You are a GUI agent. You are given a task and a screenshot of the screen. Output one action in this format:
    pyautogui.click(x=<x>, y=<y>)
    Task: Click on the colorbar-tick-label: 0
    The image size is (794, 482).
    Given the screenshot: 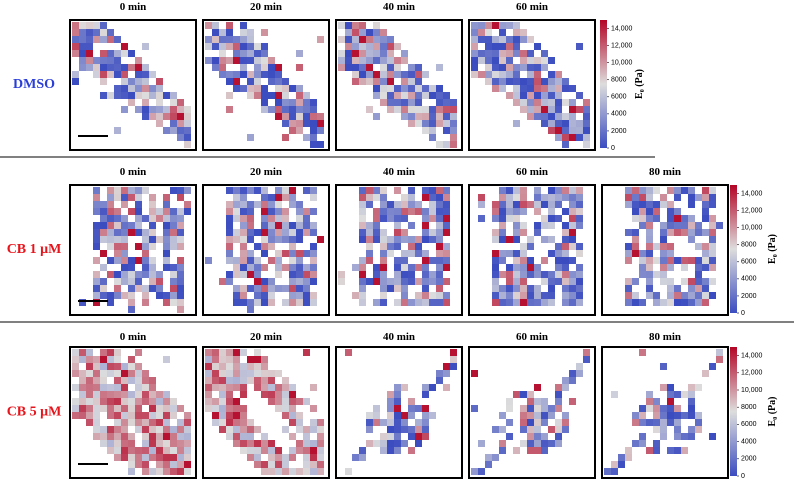 What is the action you would take?
    pyautogui.click(x=743, y=313)
    